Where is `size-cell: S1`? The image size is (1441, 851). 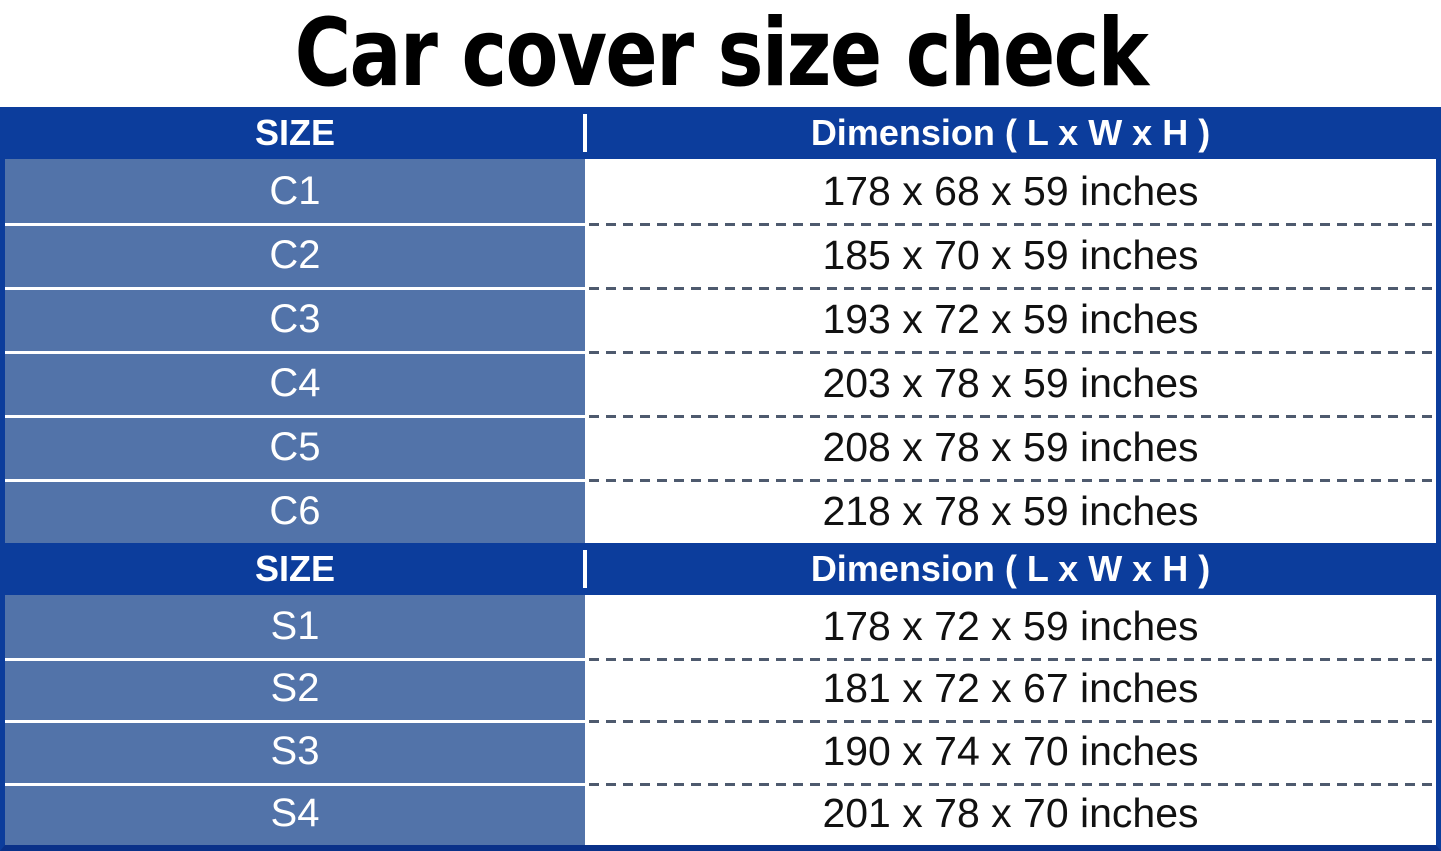 size-cell: S1 is located at coordinates (295, 626).